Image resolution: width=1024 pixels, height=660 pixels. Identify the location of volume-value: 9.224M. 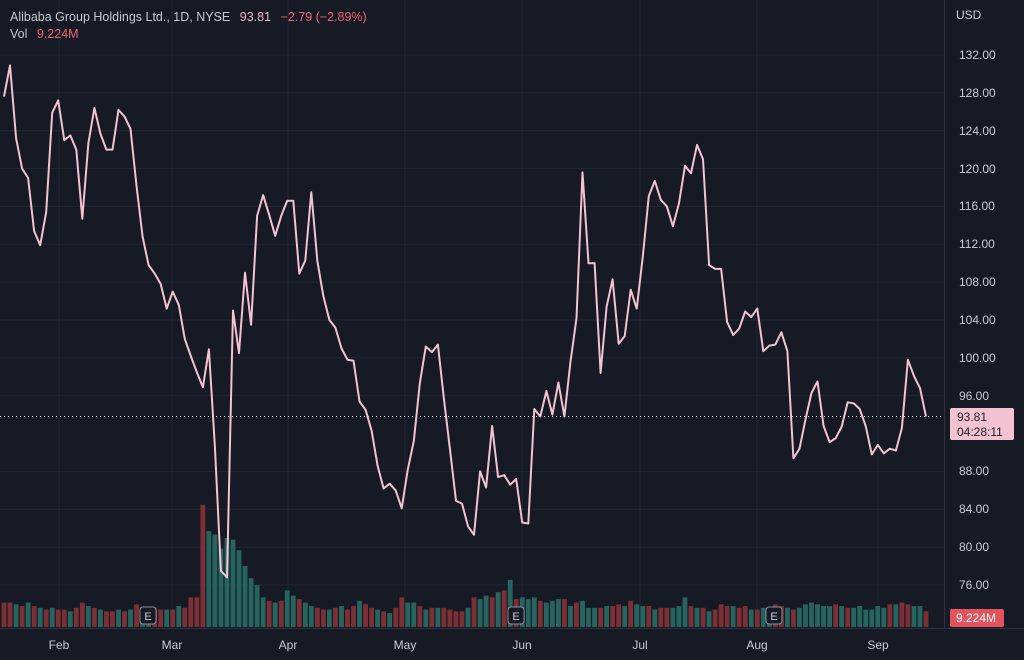
(57, 34).